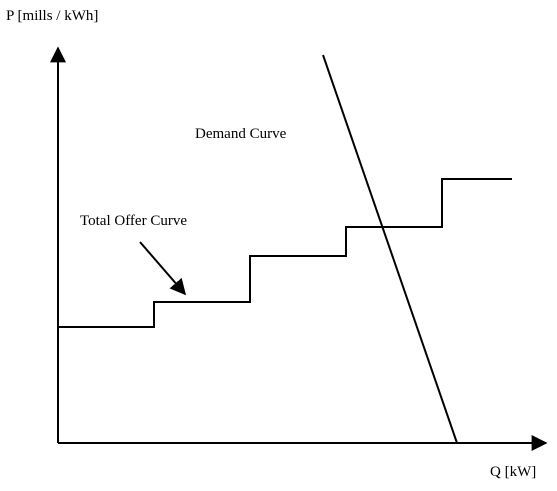  What do you see at coordinates (133, 221) in the screenshot?
I see `offer-label: Total Offer Curve` at bounding box center [133, 221].